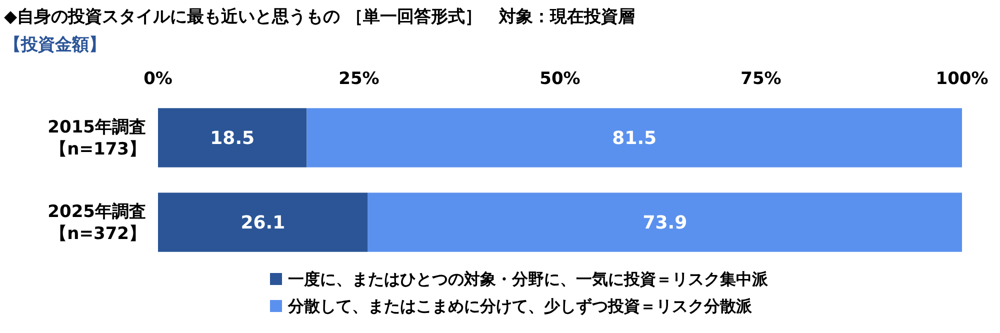  I want to click on x-tick-label: 25%, so click(359, 79).